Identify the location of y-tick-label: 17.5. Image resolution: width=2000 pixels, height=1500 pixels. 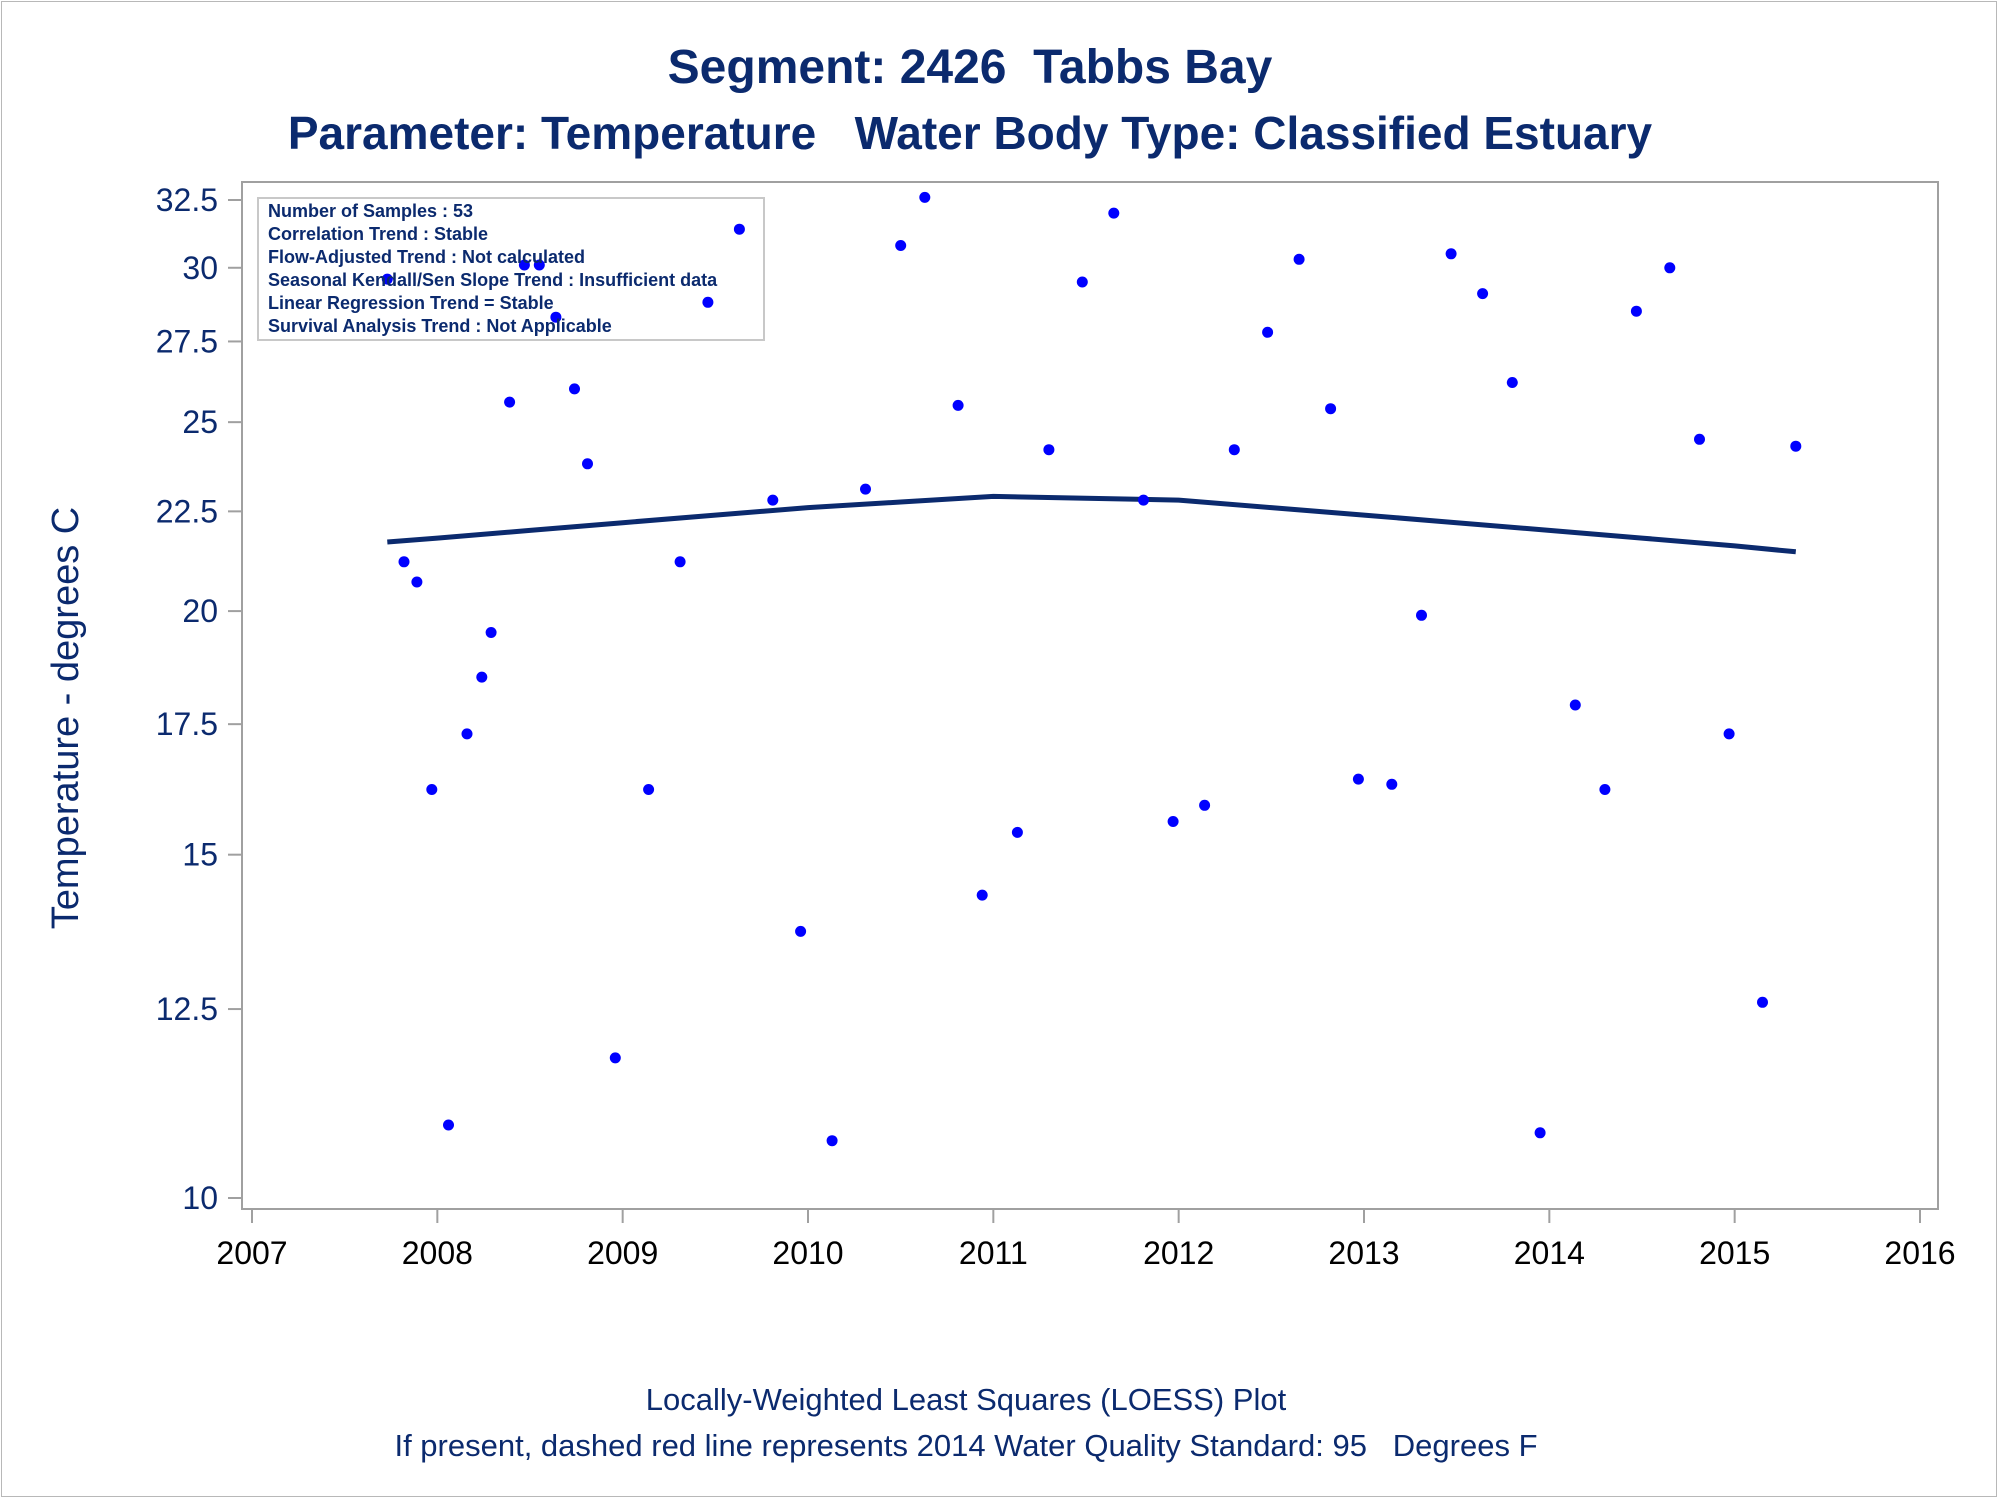
(187, 724).